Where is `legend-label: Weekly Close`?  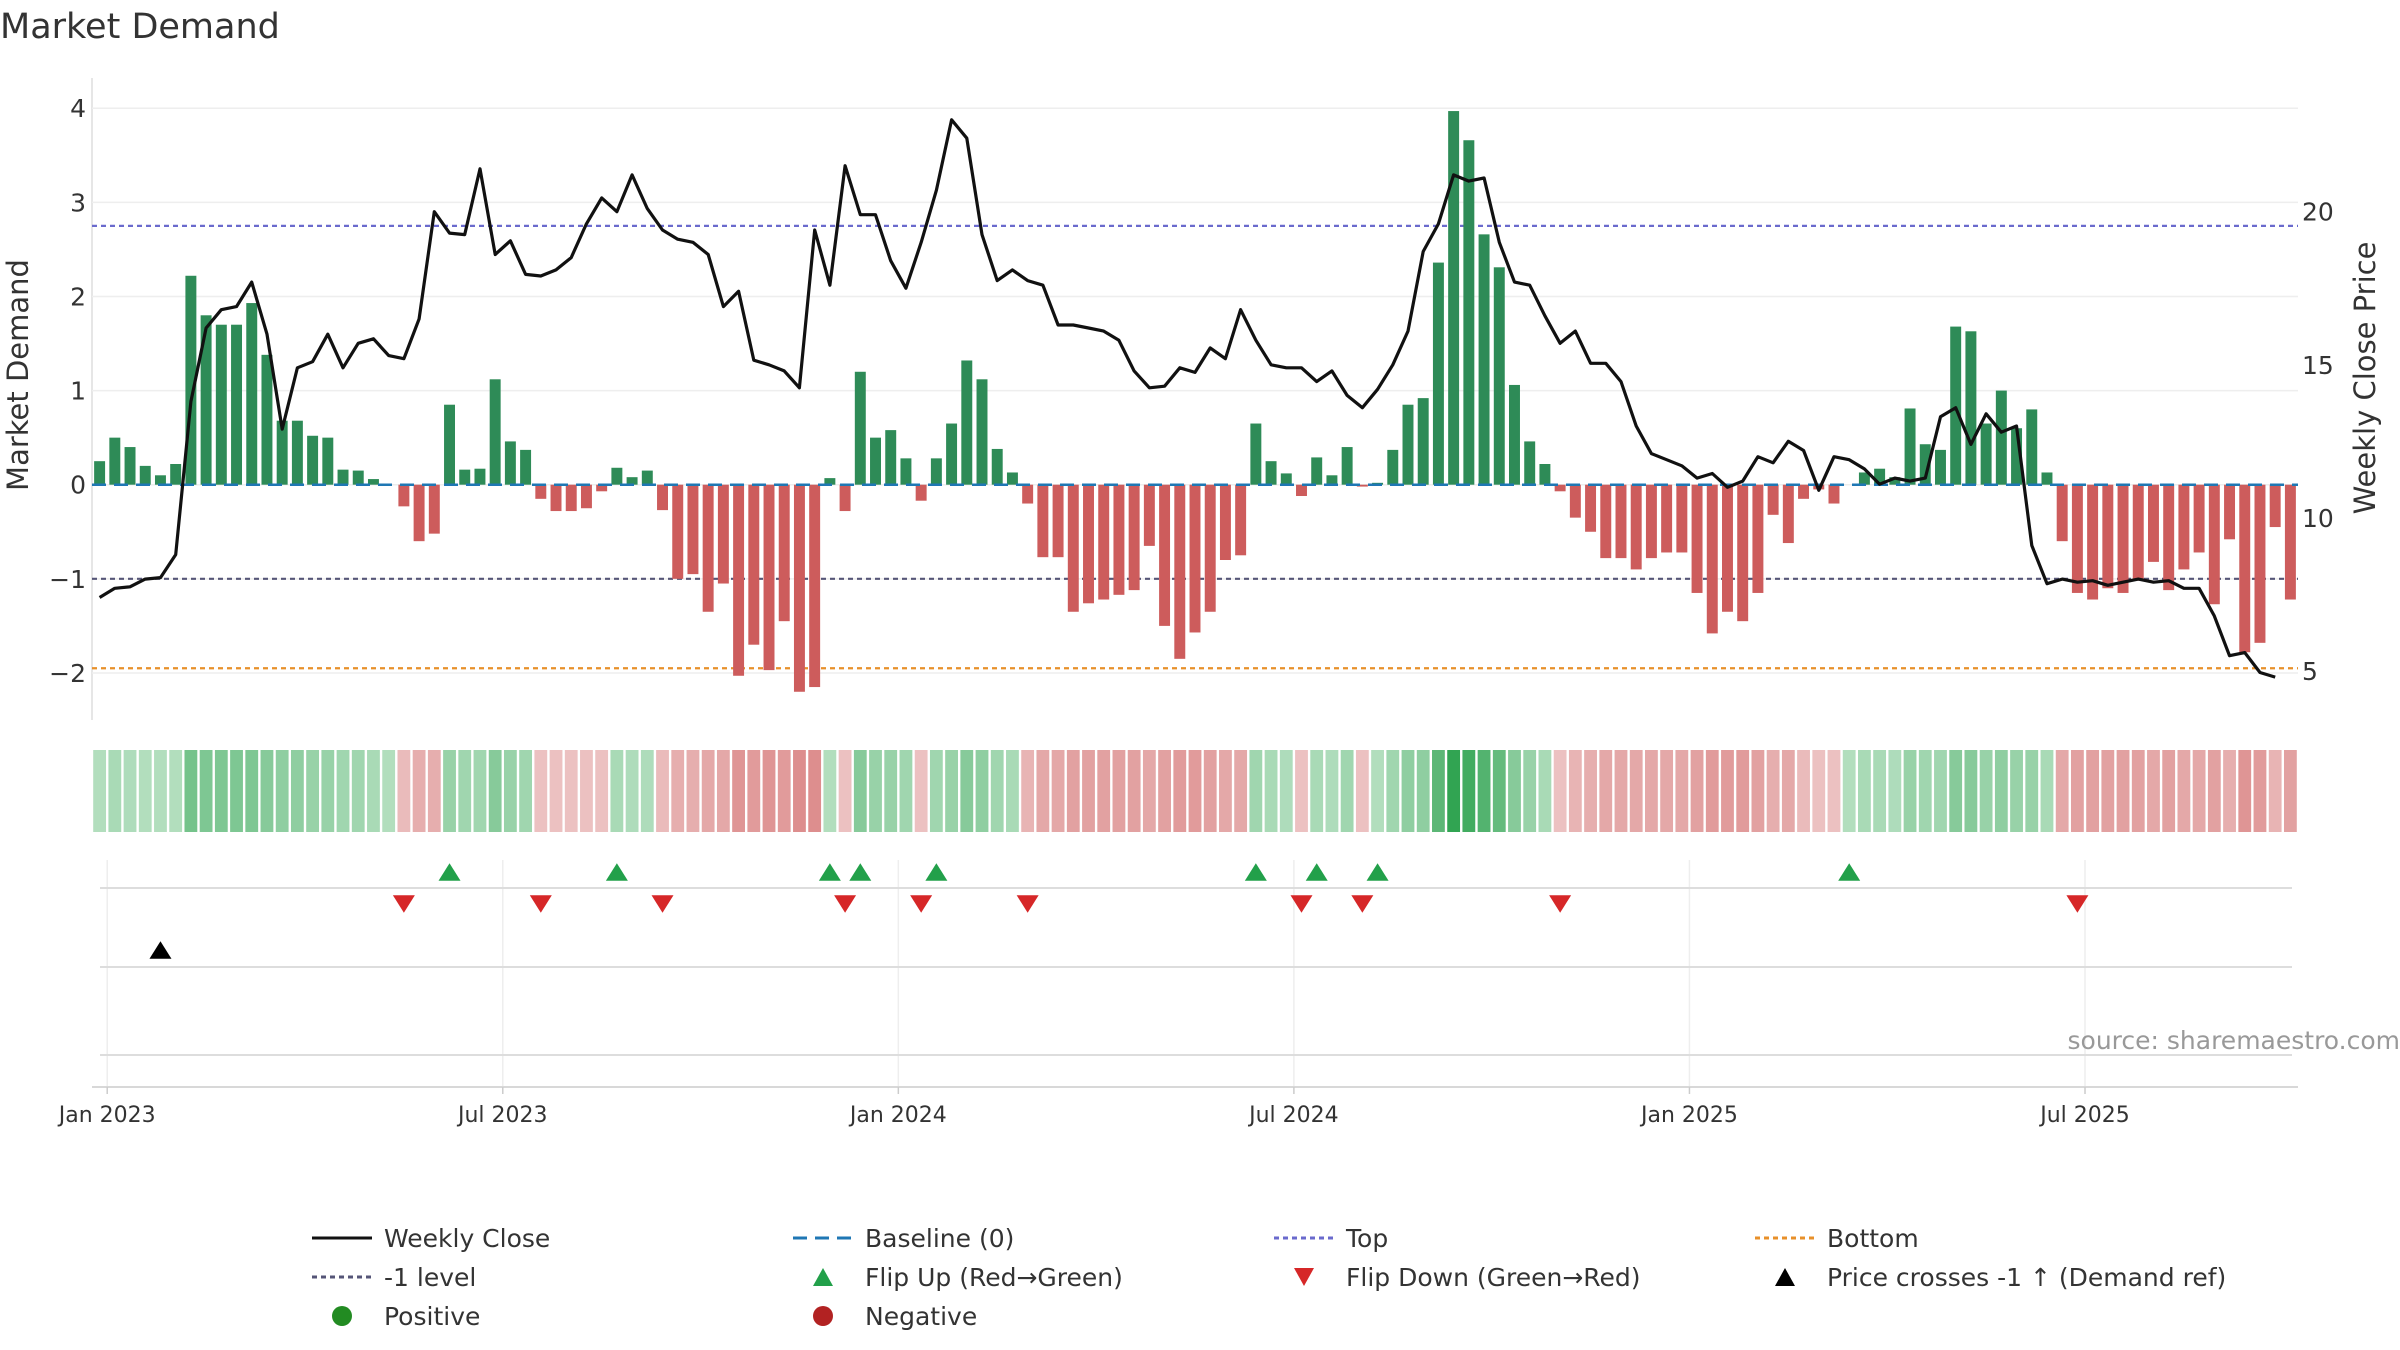 legend-label: Weekly Close is located at coordinates (467, 1238).